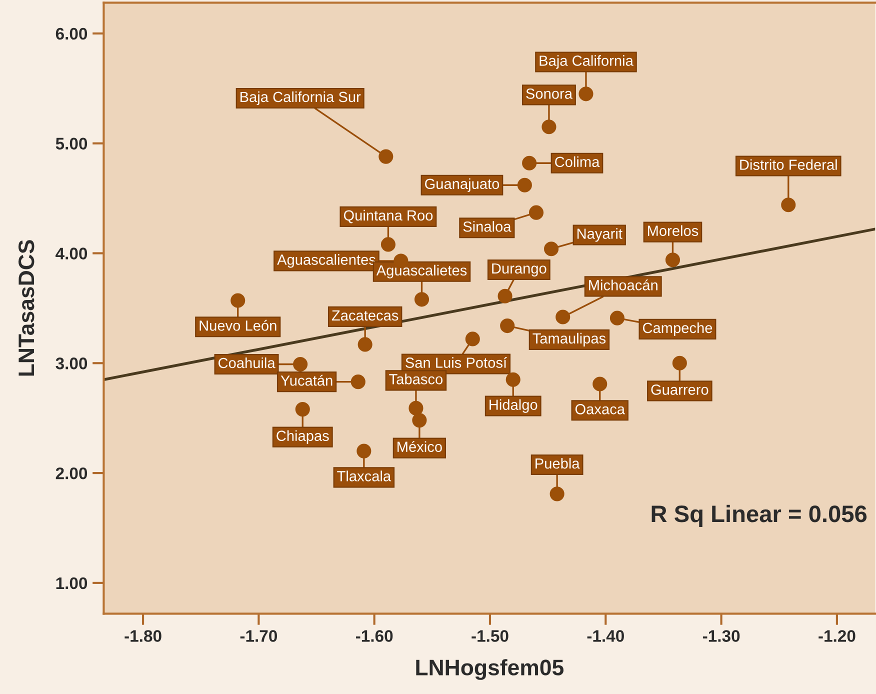 This screenshot has height=694, width=876. What do you see at coordinates (677, 329) in the screenshot?
I see `annotation: Campeche` at bounding box center [677, 329].